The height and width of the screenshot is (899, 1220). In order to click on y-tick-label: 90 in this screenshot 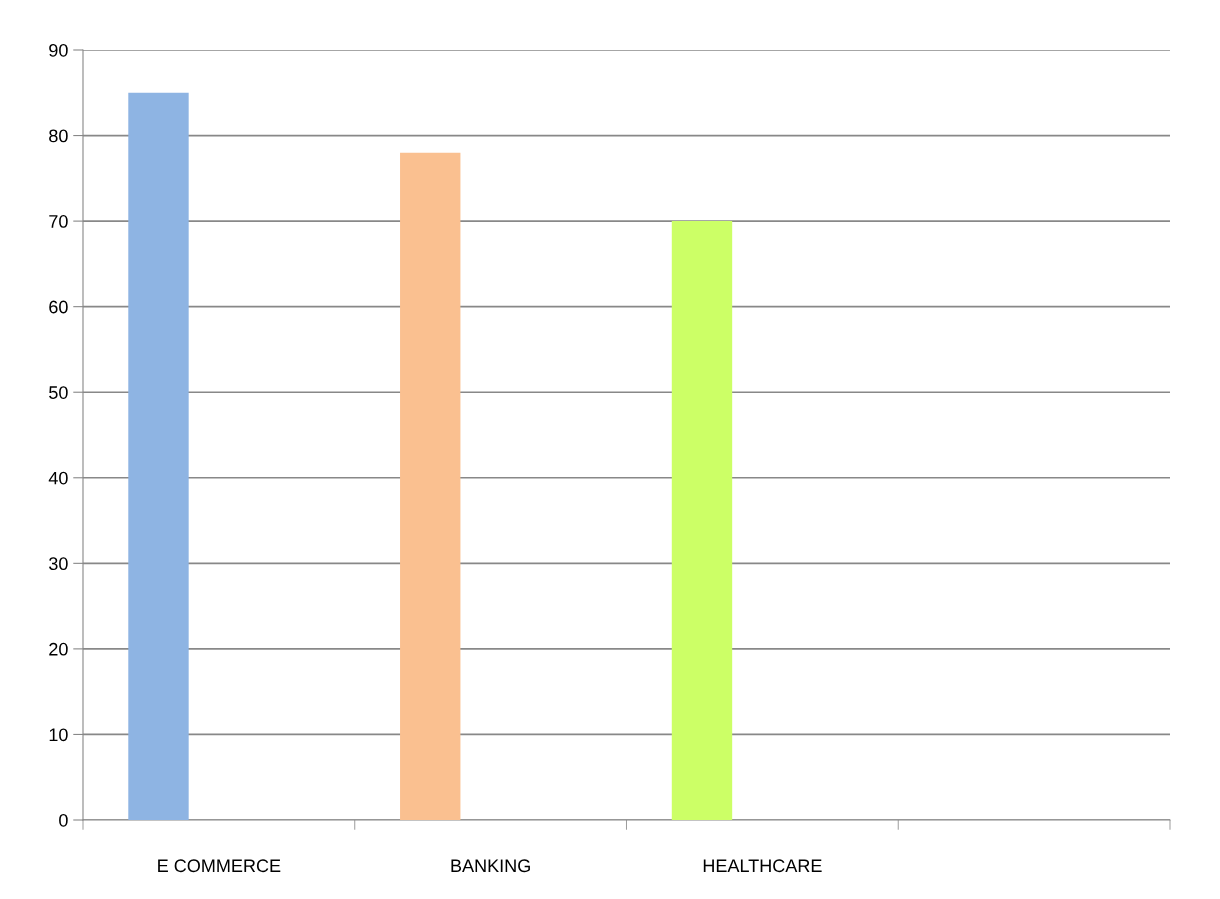, I will do `click(58, 50)`.